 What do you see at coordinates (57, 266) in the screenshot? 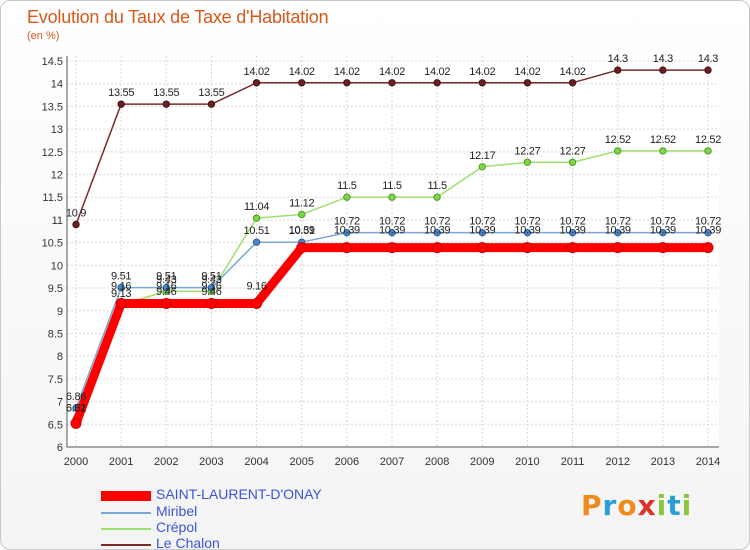
I see `y-tick-label: 10` at bounding box center [57, 266].